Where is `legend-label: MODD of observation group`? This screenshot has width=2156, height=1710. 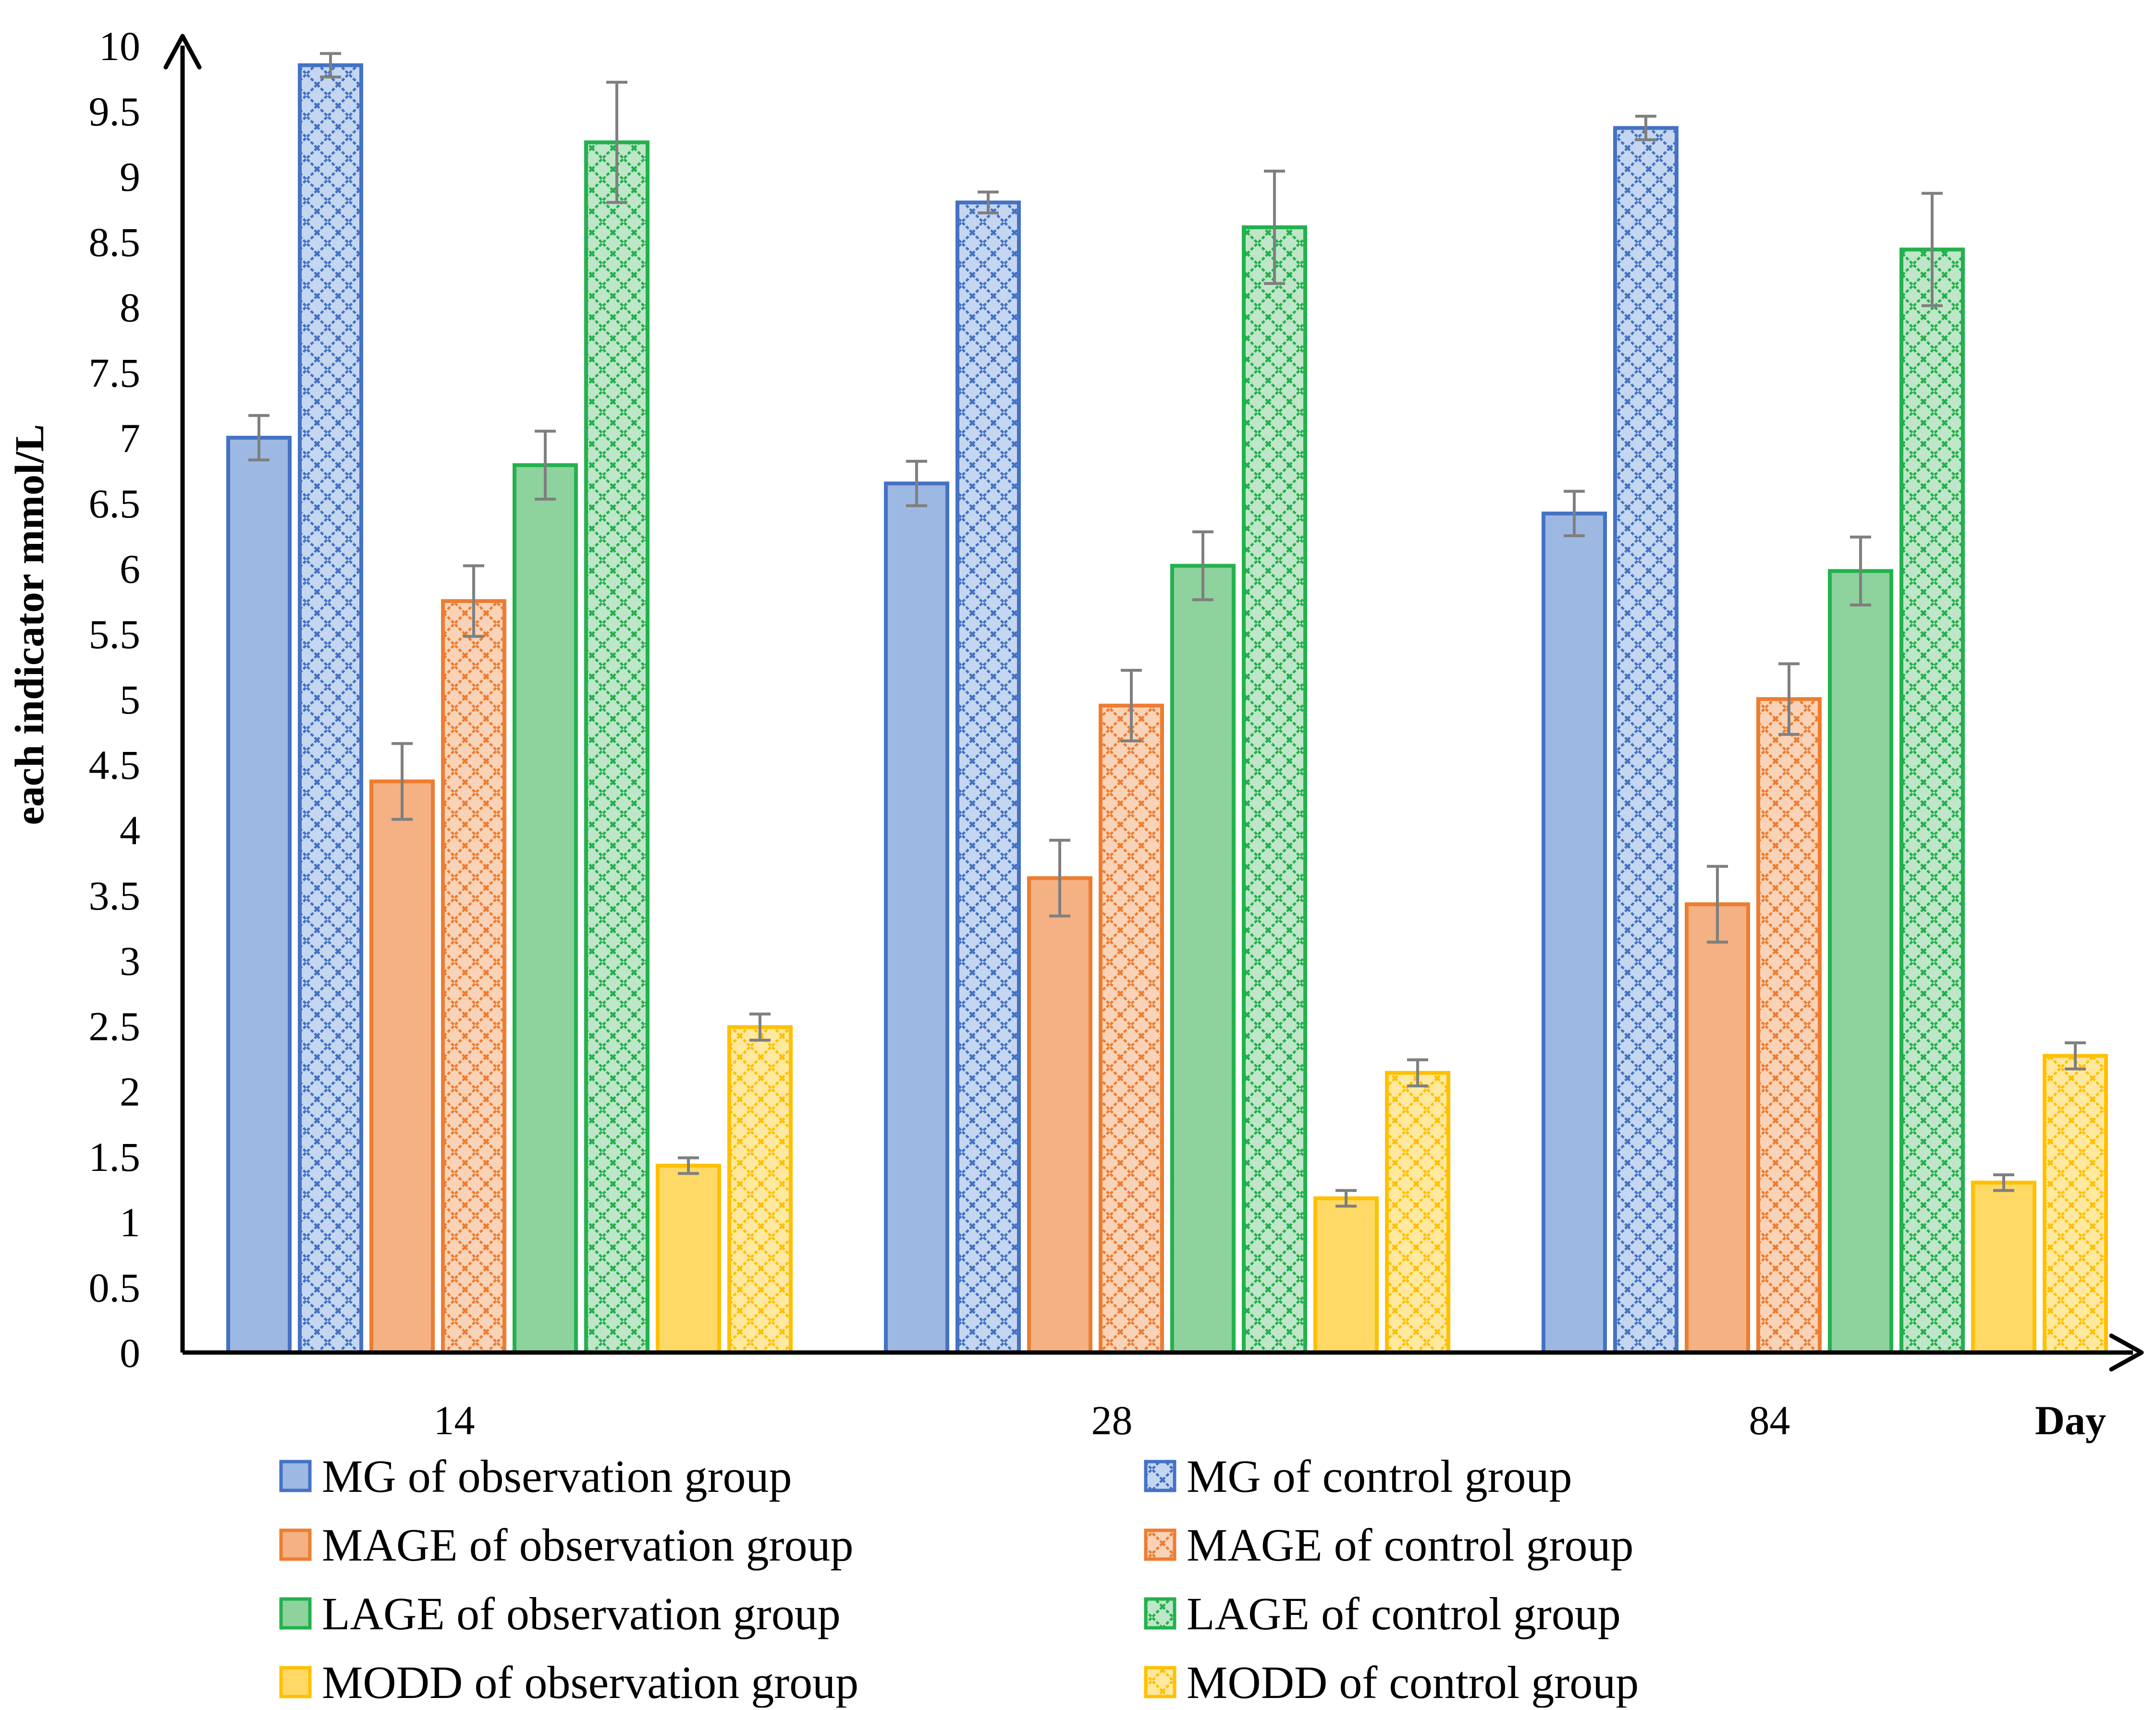
legend-label: MODD of observation group is located at coordinates (590, 1683).